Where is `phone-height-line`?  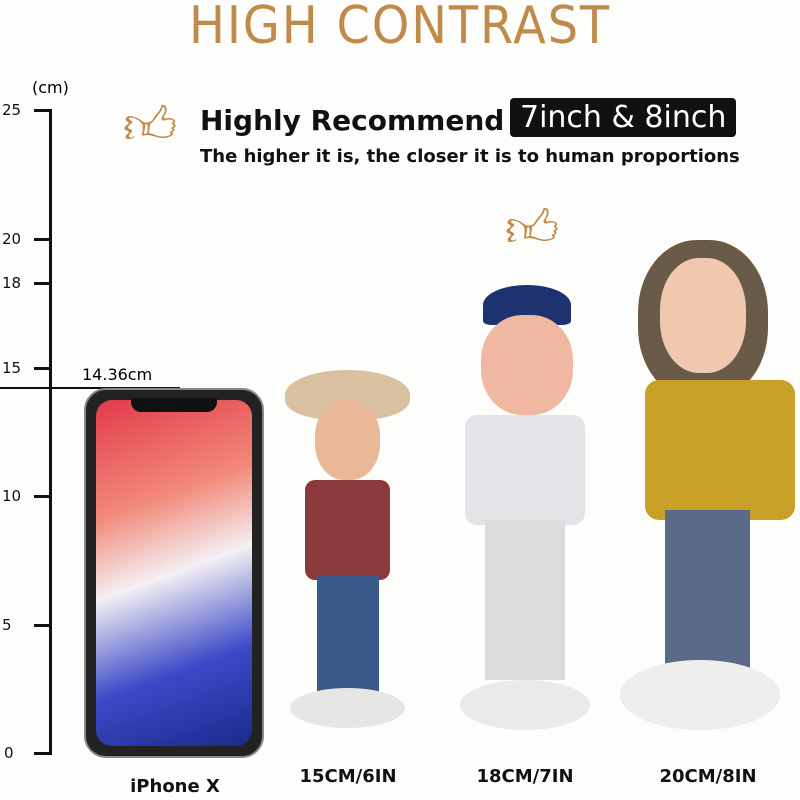 phone-height-line is located at coordinates (90, 388).